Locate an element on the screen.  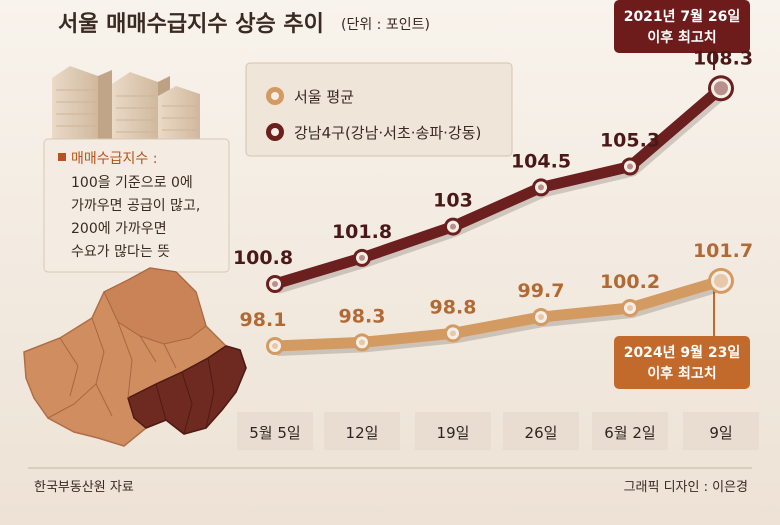
data-label: 98.3 is located at coordinates (362, 316).